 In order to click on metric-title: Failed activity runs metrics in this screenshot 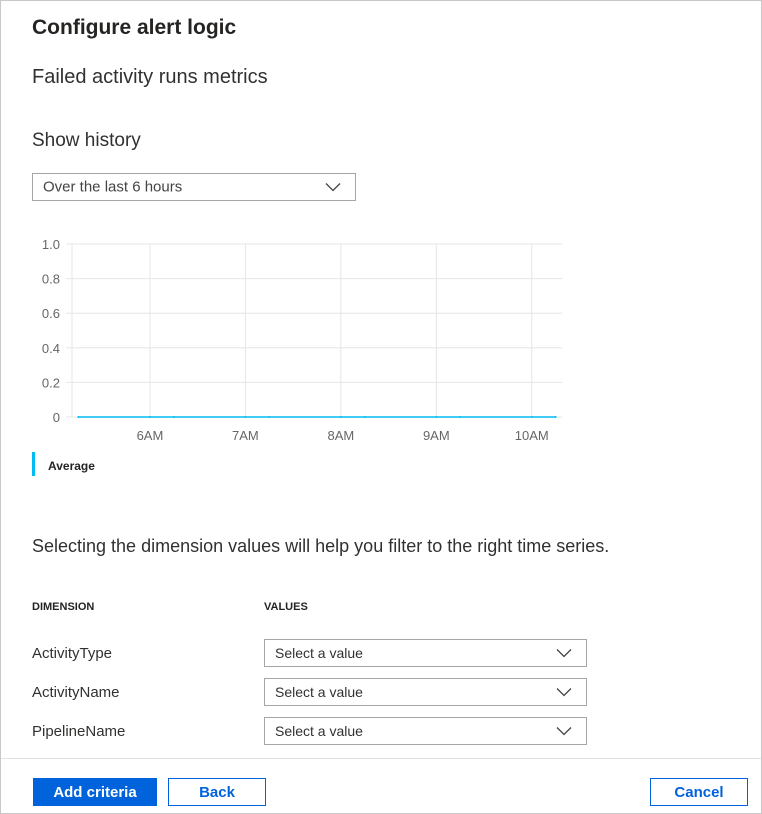, I will do `click(150, 77)`.